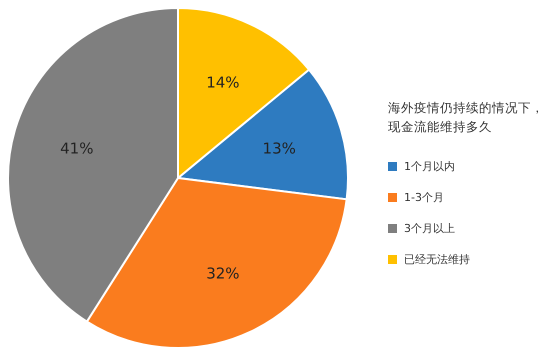 This screenshot has height=351, width=555. I want to click on legend-label: 已经无法维持, so click(437, 259).